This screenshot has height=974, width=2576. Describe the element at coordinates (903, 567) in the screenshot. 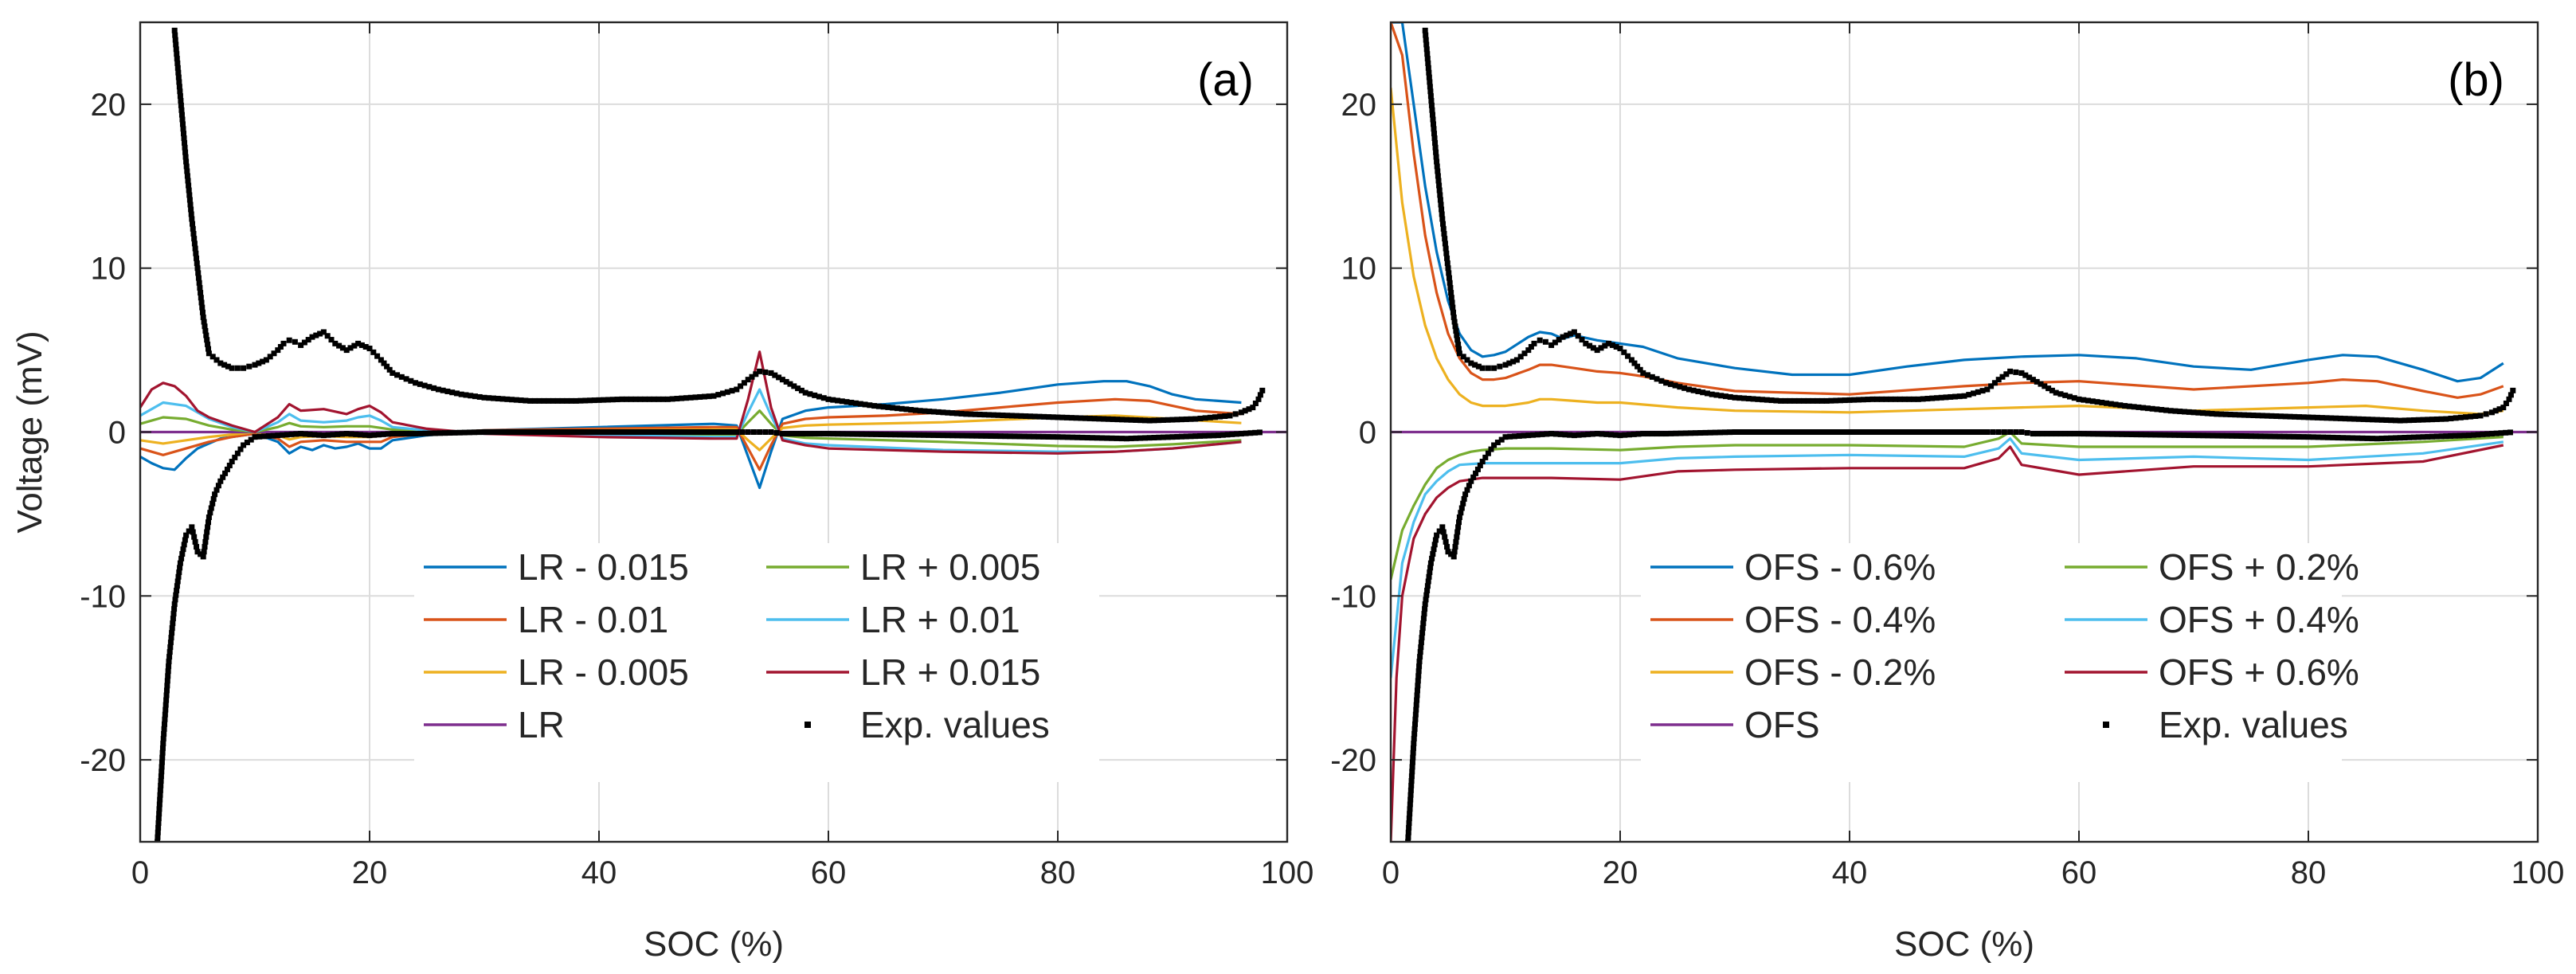

I see `legend-item: LR + 0.005` at that location.